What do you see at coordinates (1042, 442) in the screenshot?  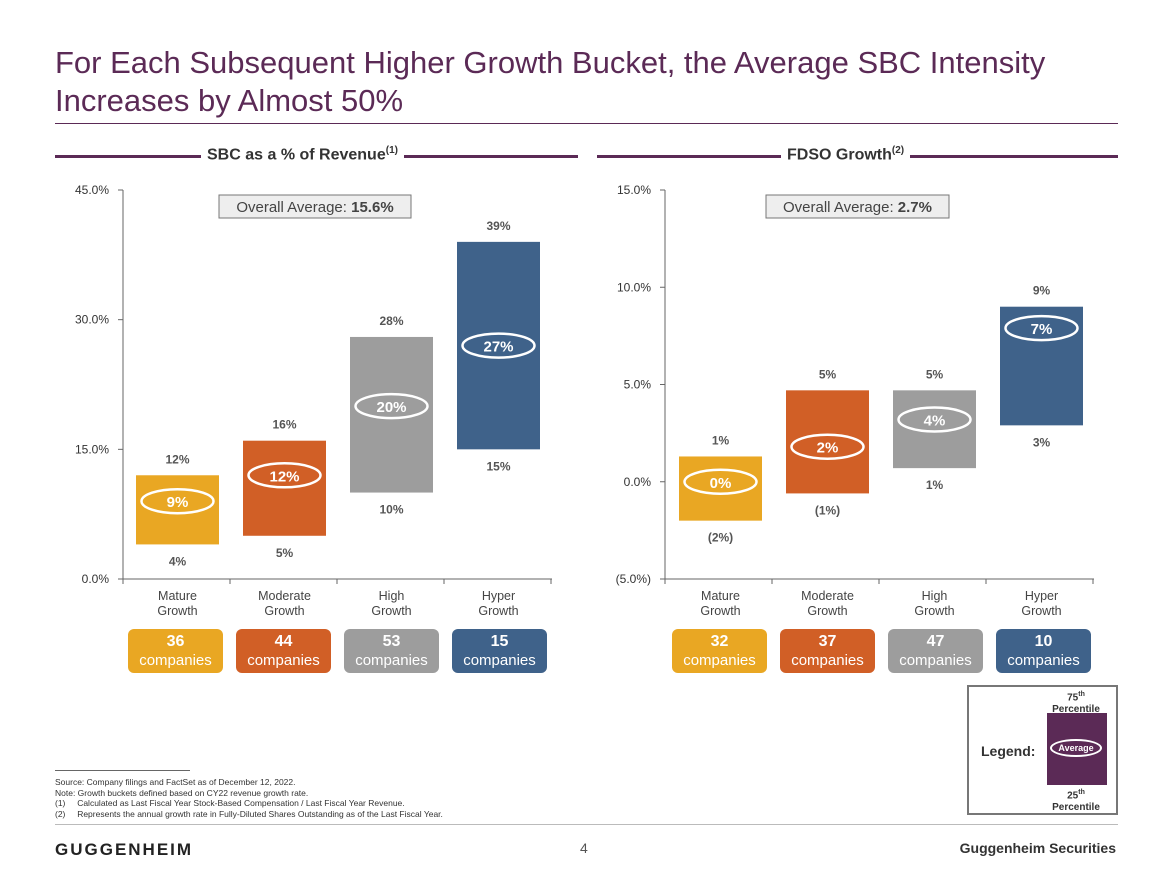 I see `p25-label-hyper: 3%` at bounding box center [1042, 442].